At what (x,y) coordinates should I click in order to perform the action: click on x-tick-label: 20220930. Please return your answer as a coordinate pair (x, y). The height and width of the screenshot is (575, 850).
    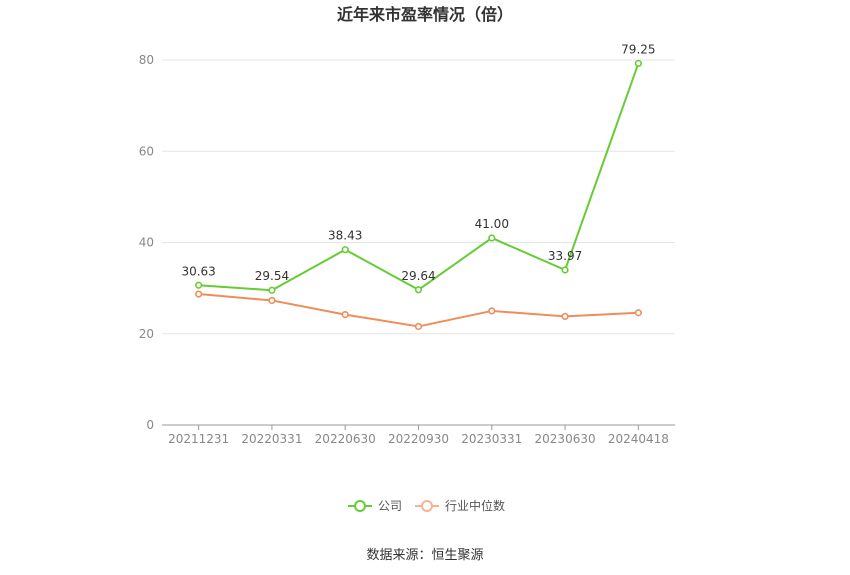
    Looking at the image, I should click on (418, 439).